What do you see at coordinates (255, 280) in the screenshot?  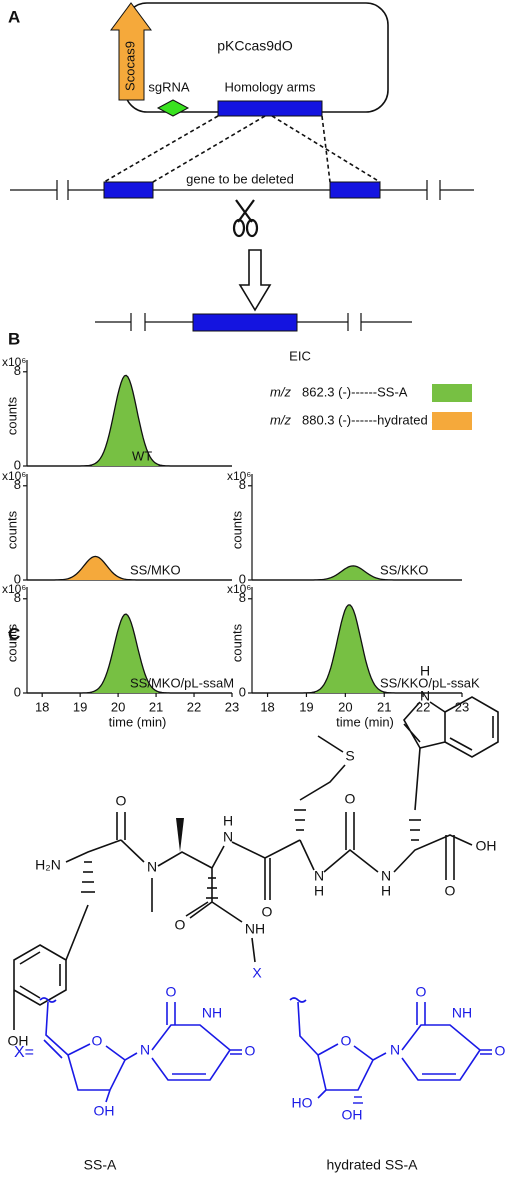 I see `arrow-down` at bounding box center [255, 280].